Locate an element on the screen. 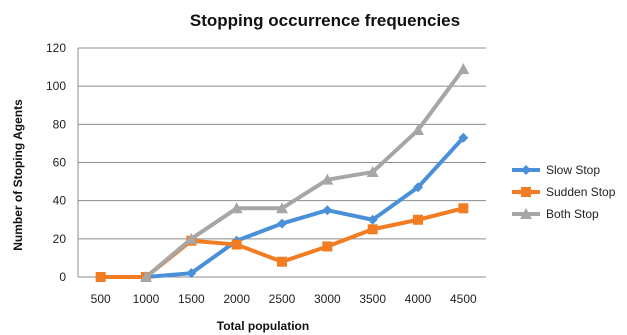 Image resolution: width=627 pixels, height=335 pixels. y-axis-label: Number of Stoping Agents is located at coordinates (18, 175).